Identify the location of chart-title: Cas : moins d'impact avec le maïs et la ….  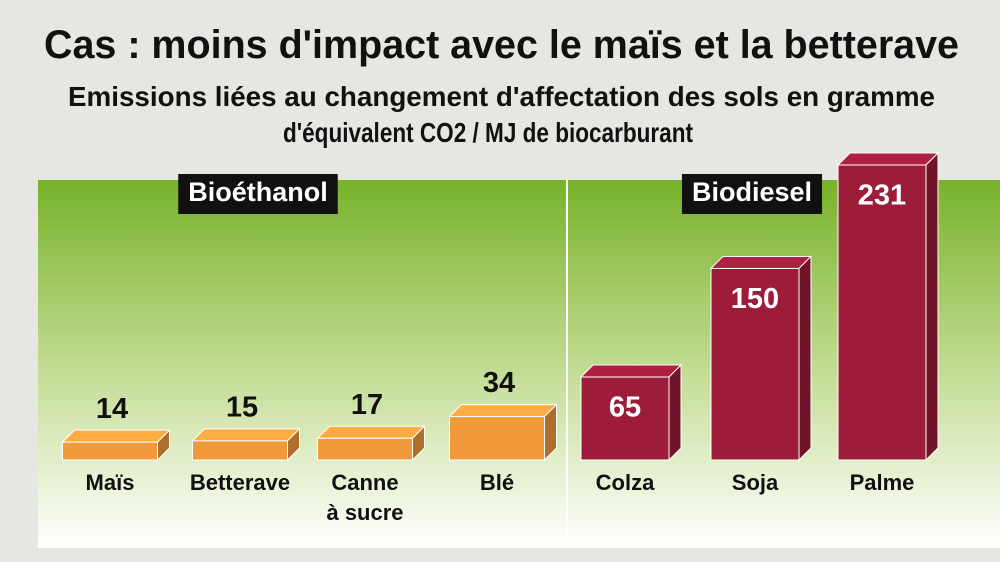
(501, 45).